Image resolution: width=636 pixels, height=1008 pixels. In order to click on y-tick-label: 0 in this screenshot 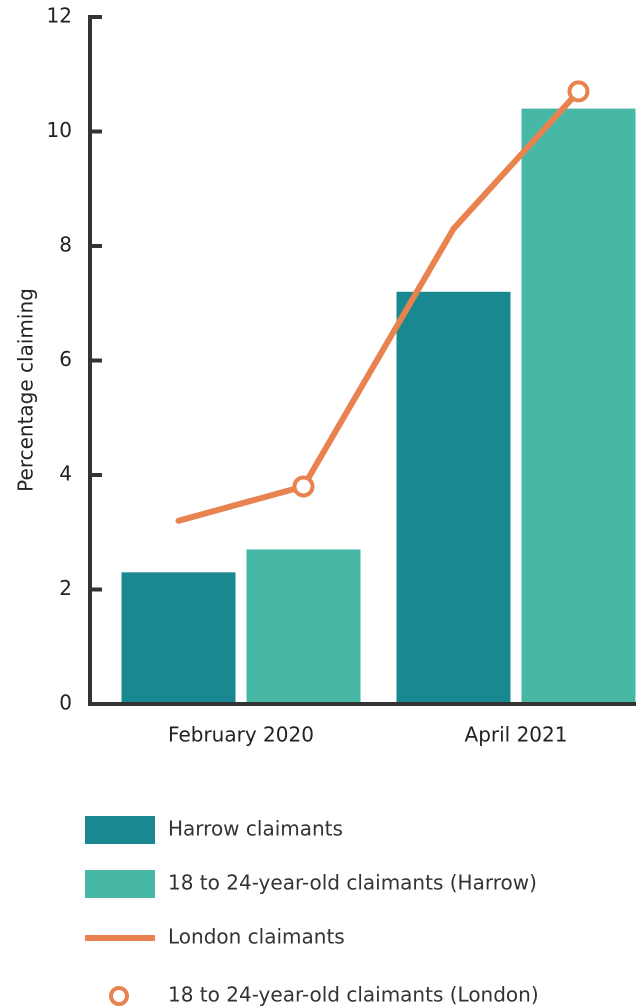, I will do `click(65, 703)`.